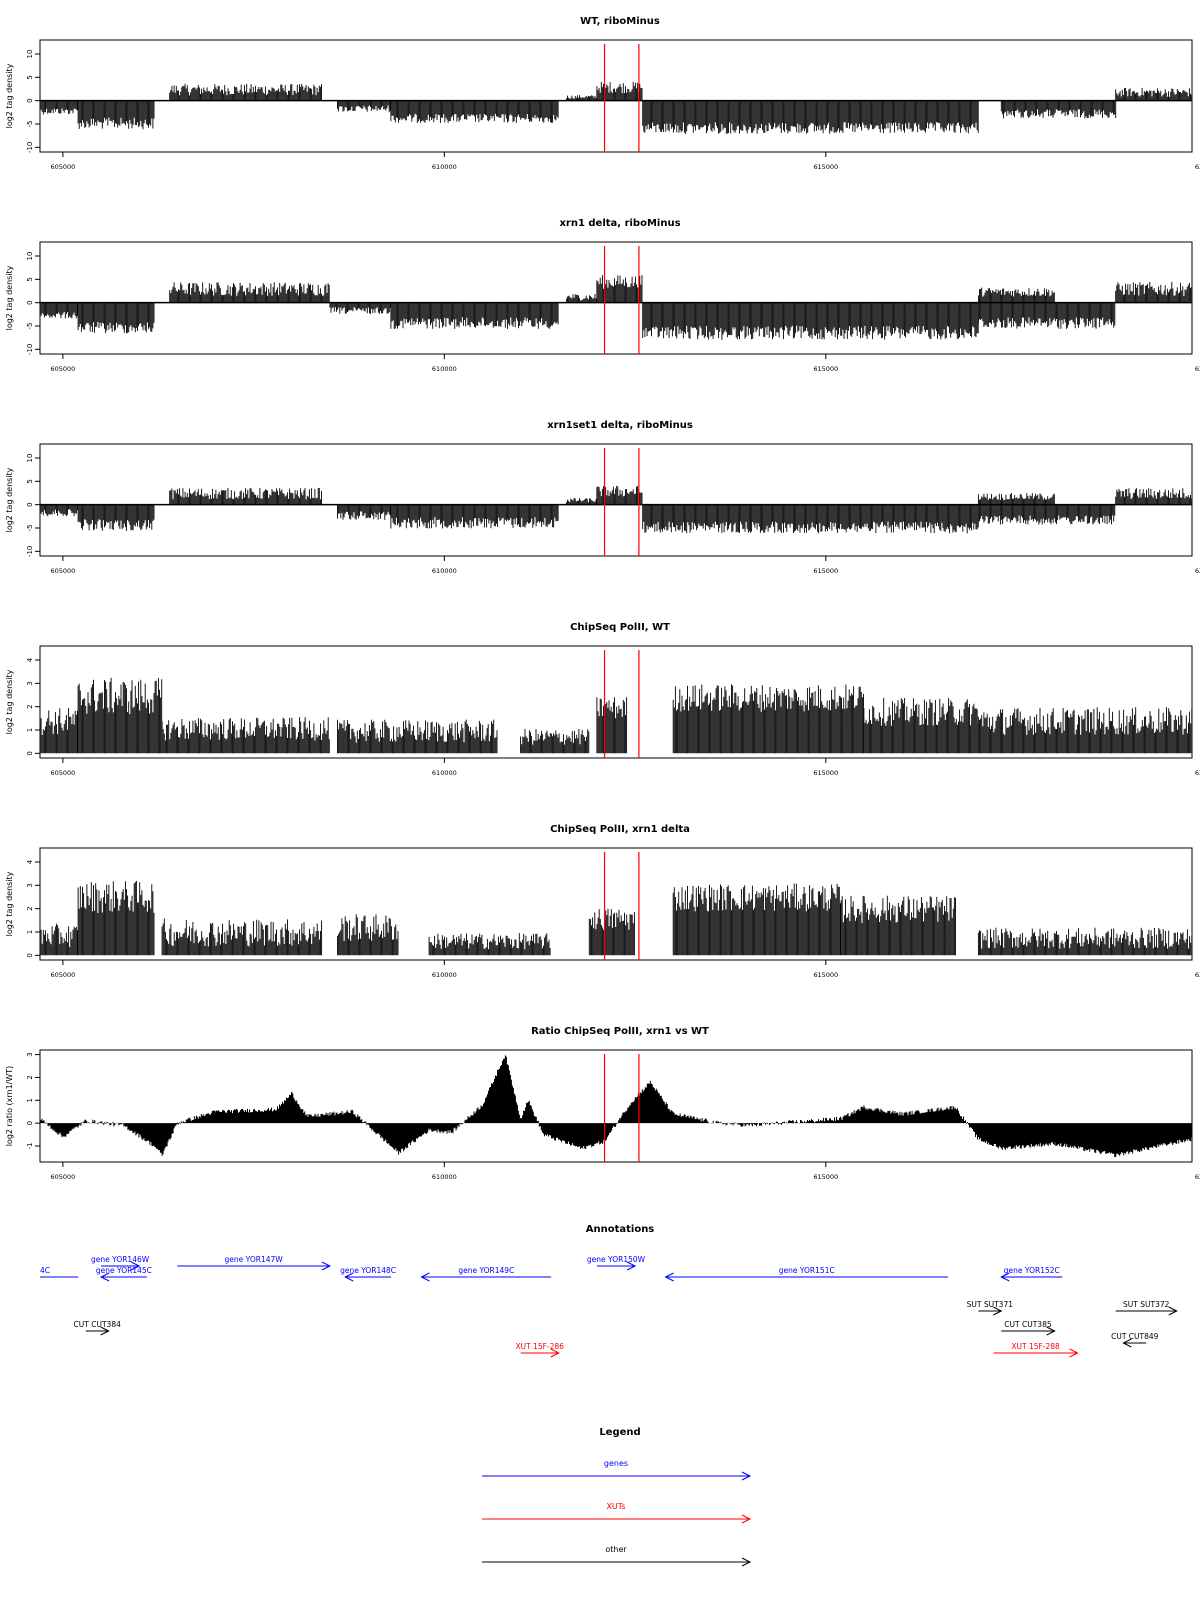  What do you see at coordinates (807, 1270) in the screenshot?
I see `feature-label: gene YOR151C` at bounding box center [807, 1270].